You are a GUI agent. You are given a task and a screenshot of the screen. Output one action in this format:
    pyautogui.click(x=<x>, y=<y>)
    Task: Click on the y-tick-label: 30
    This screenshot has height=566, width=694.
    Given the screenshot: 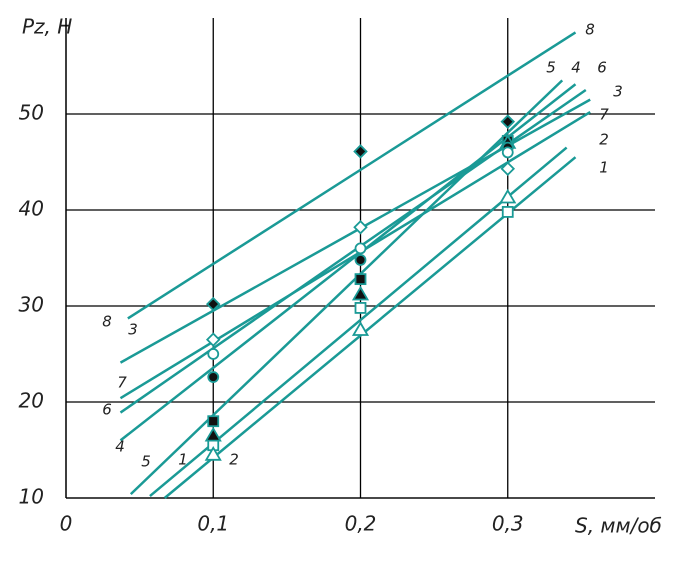 What is the action you would take?
    pyautogui.click(x=31, y=305)
    